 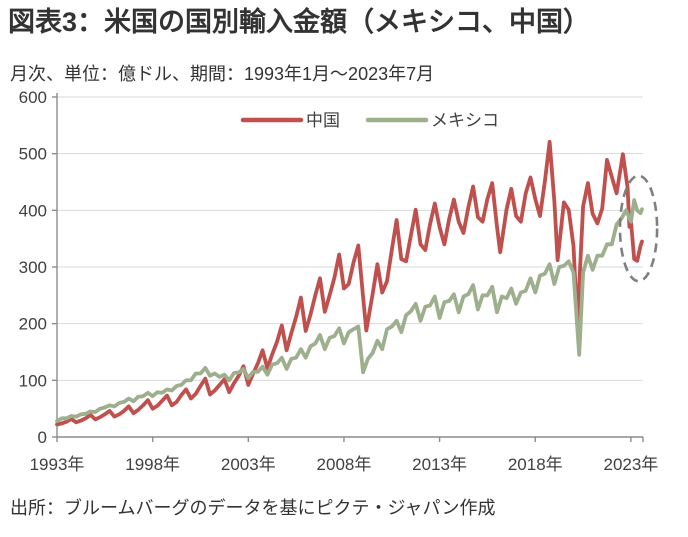 What do you see at coordinates (33, 210) in the screenshot?
I see `y-tick-label-400: 400` at bounding box center [33, 210].